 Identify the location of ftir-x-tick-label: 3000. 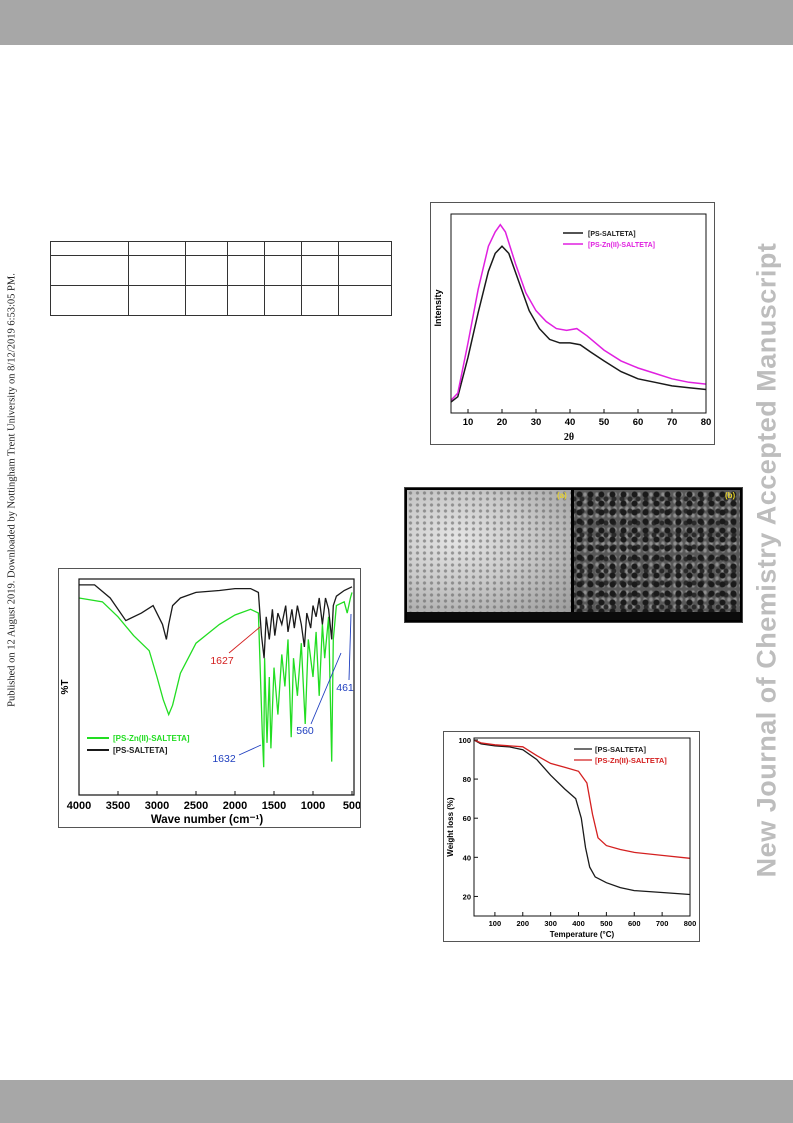
(157, 806).